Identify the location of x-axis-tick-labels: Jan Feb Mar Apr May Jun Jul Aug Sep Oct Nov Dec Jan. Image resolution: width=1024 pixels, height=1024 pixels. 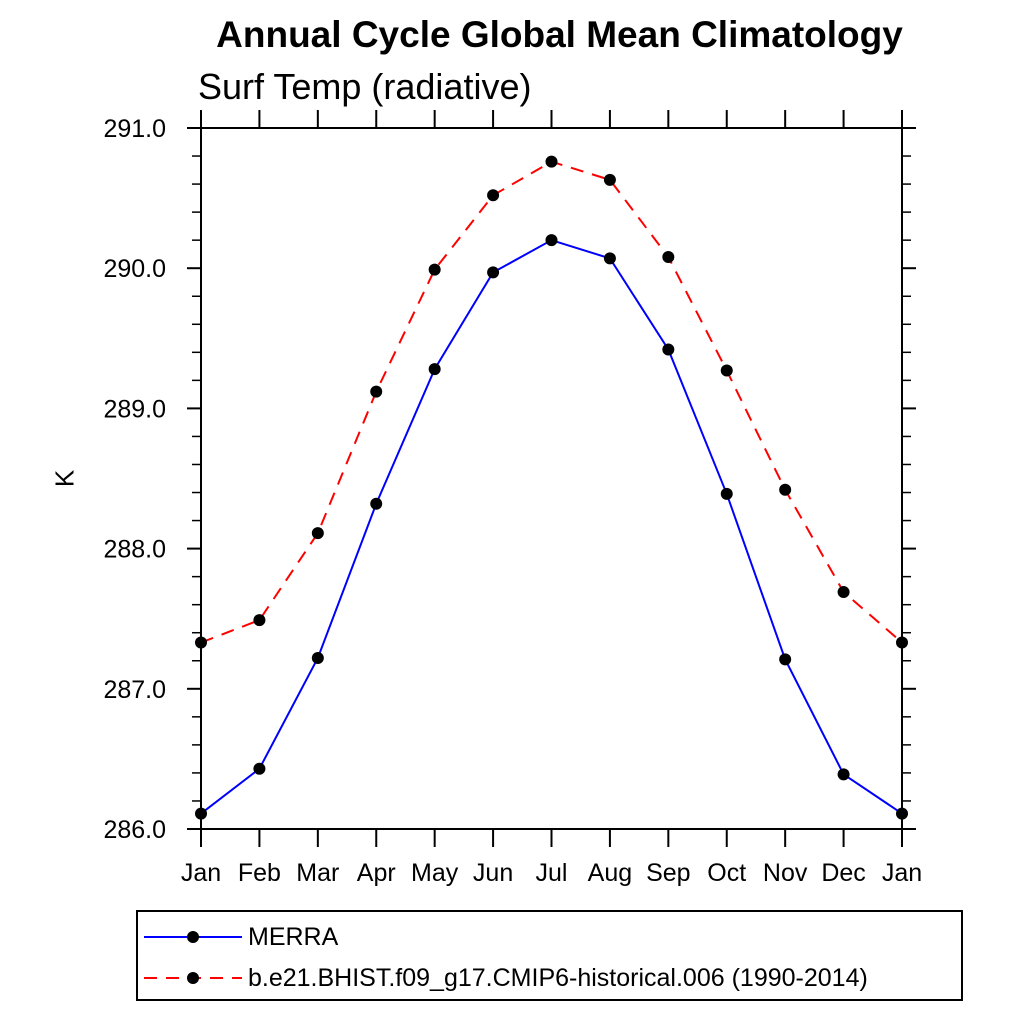
(551, 873).